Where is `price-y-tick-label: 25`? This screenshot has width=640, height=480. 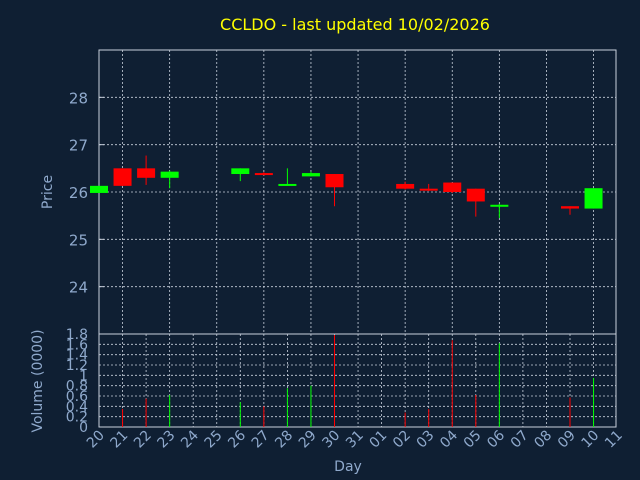 price-y-tick-label: 25 is located at coordinates (78, 240).